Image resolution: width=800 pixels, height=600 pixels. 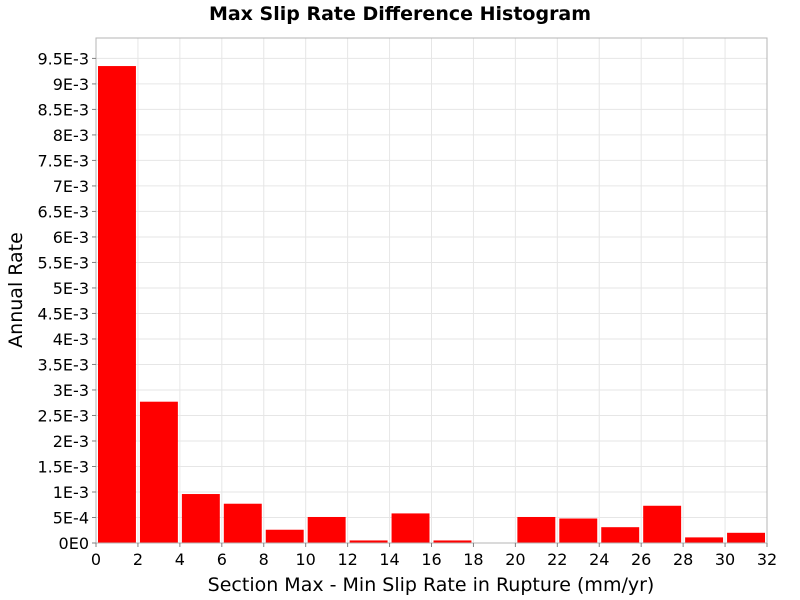 I want to click on y-tick-label: 7E-3, so click(x=71, y=186).